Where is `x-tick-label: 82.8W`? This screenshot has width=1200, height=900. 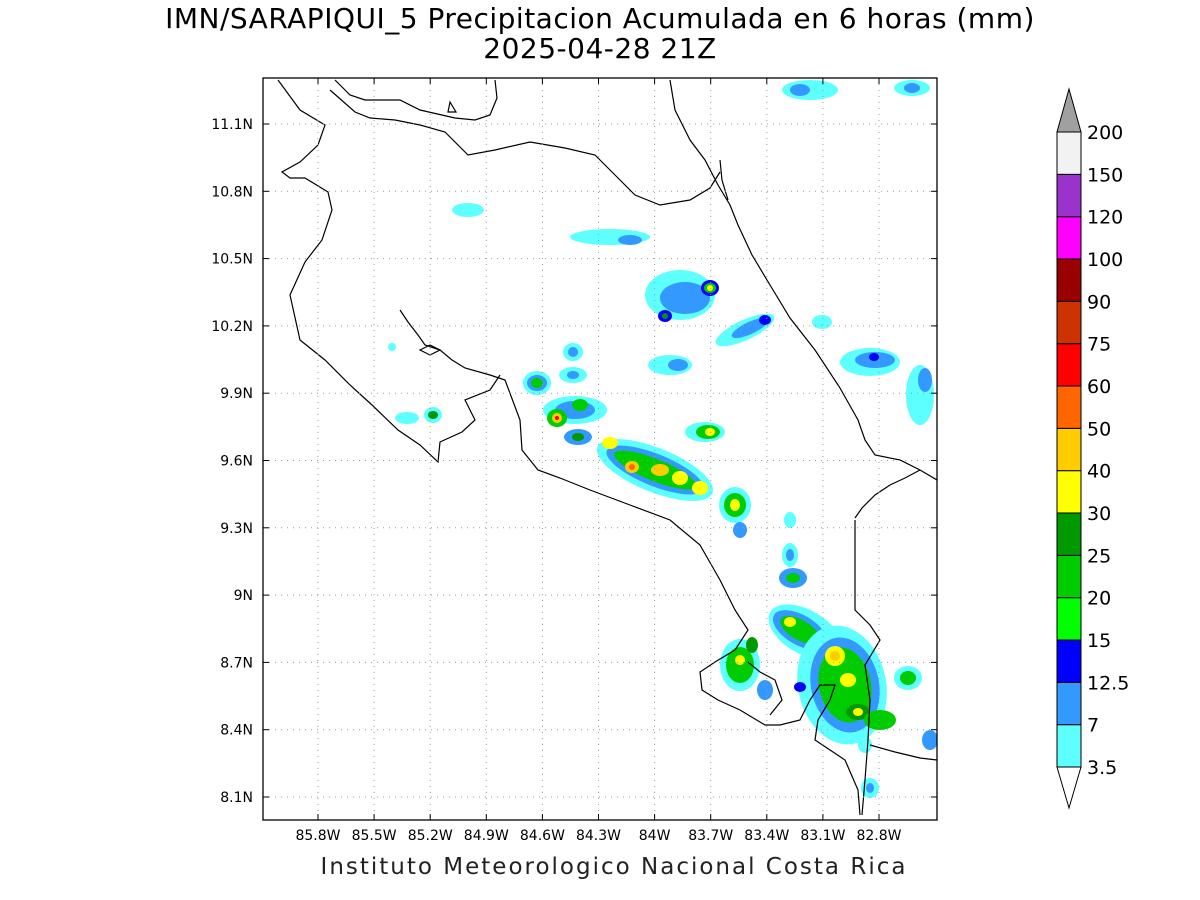 x-tick-label: 82.8W is located at coordinates (878, 836).